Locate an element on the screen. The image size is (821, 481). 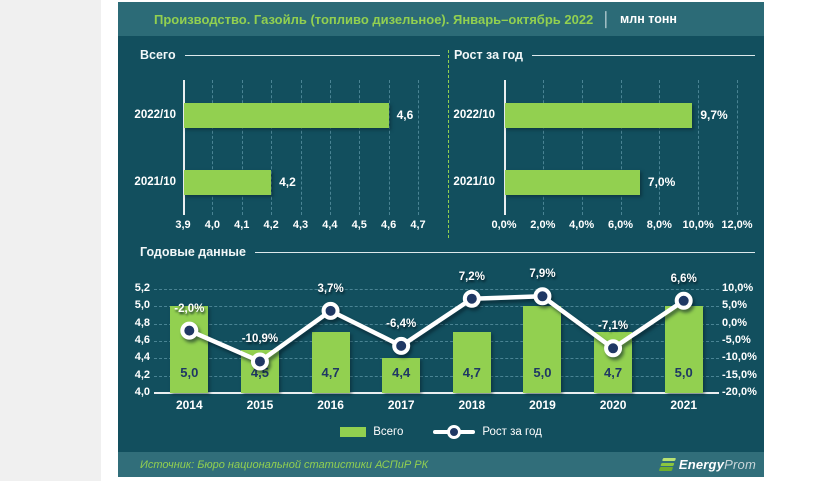
value-label: 9,7% is located at coordinates (714, 114).